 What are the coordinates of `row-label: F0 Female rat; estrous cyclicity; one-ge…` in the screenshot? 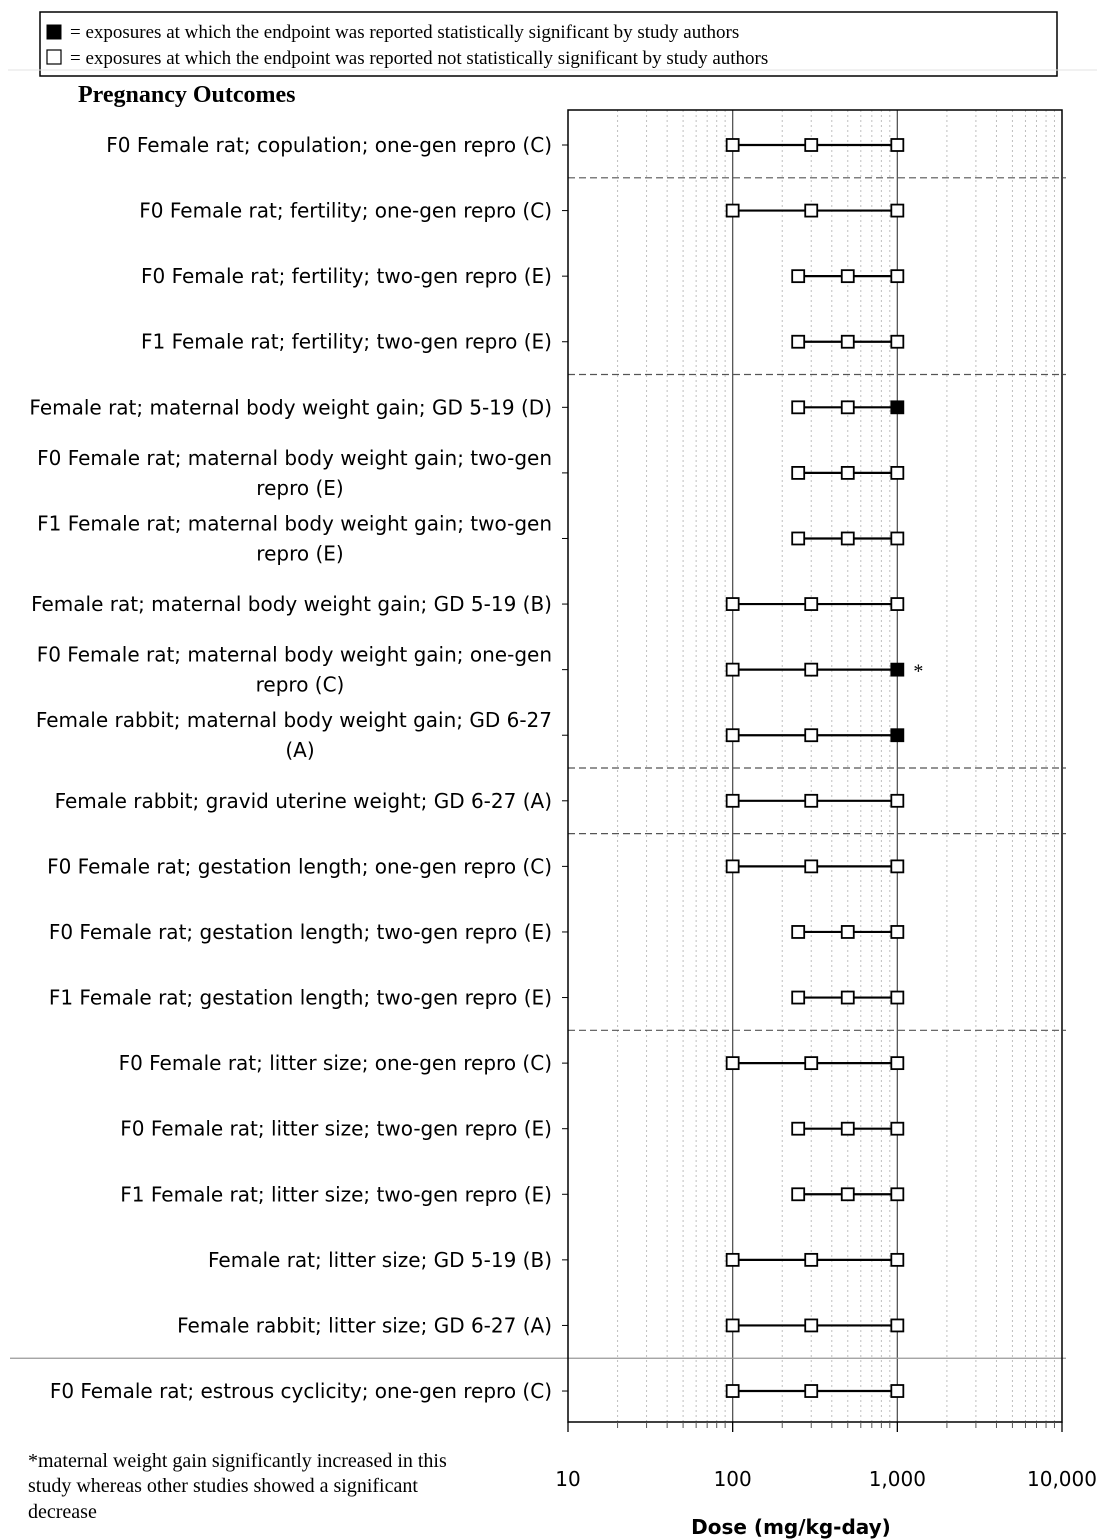 It's located at (301, 1391).